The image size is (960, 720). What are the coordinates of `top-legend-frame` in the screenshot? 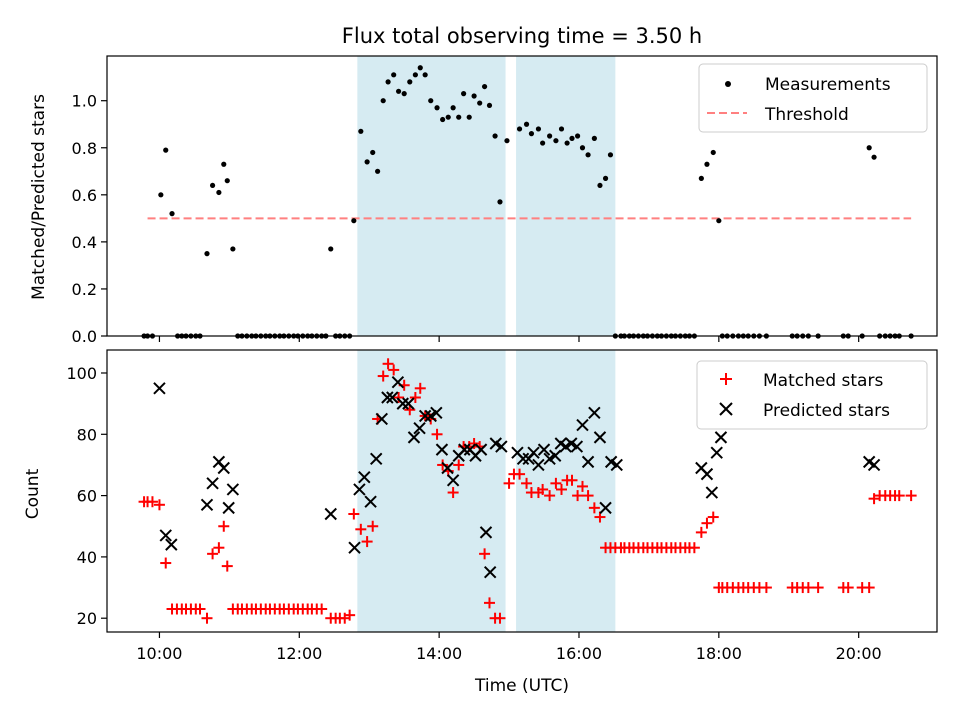 It's located at (813, 98).